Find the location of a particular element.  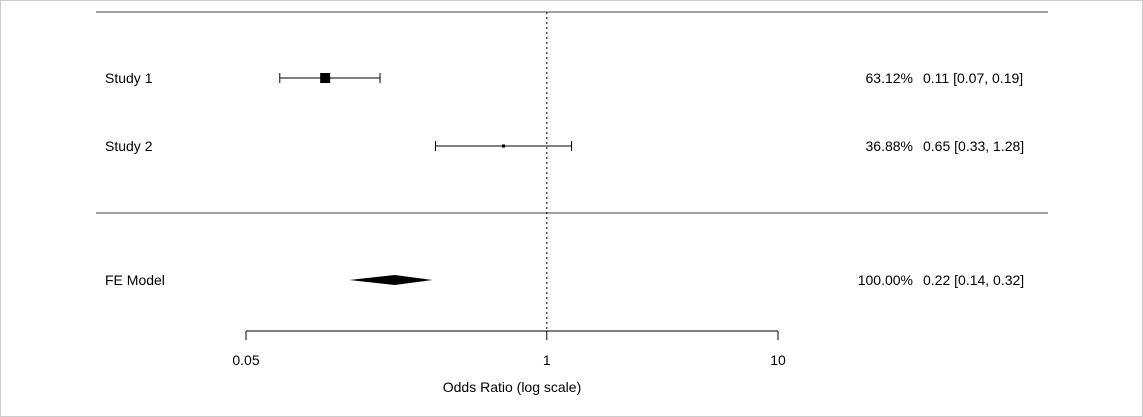

study-2-point-estimate is located at coordinates (504, 146).